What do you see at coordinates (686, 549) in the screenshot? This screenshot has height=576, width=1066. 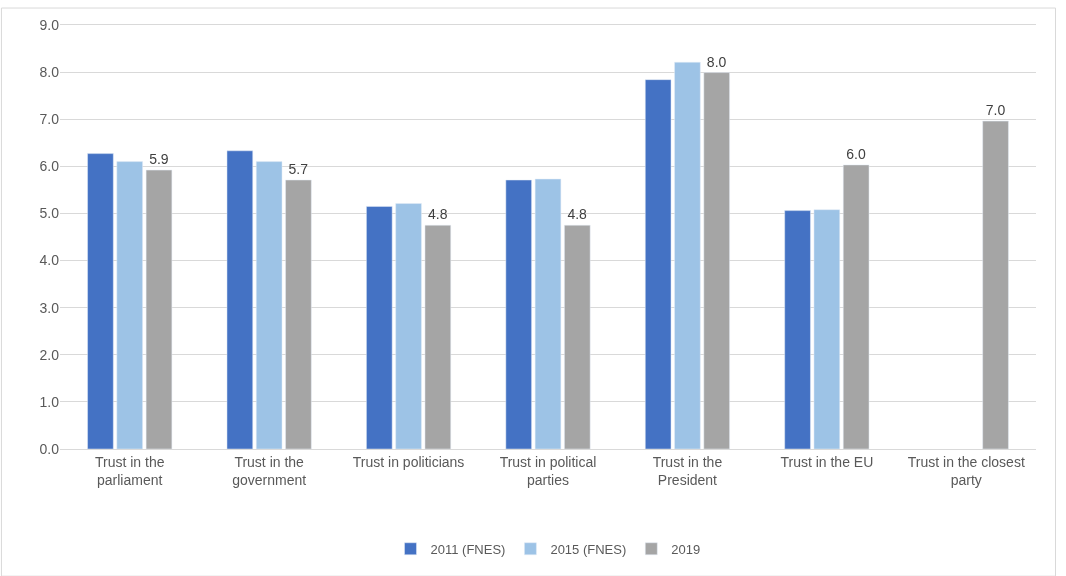 I see `legend-label: 2019` at bounding box center [686, 549].